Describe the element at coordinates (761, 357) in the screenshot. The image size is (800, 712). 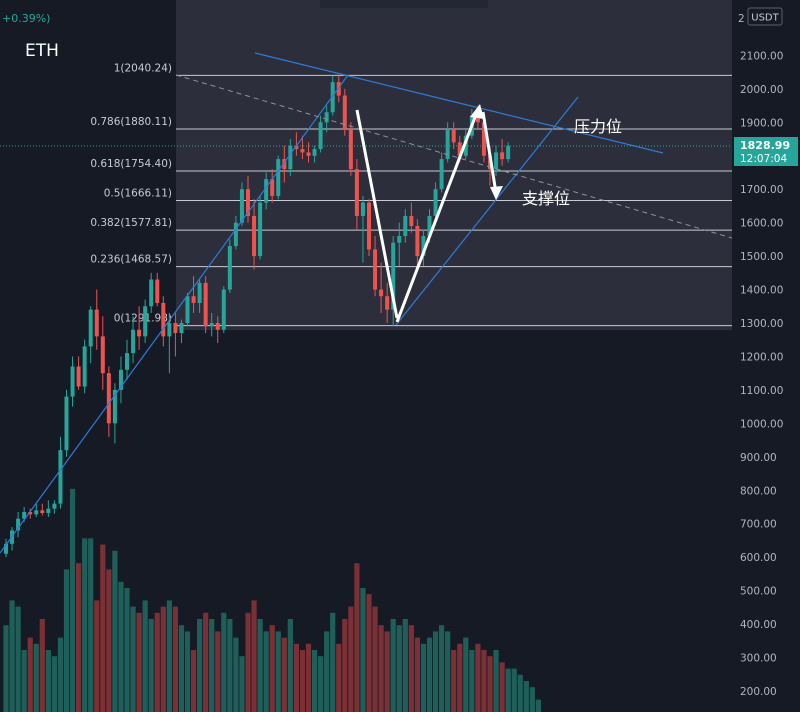
I see `price-tick-label: 1200.00` at that location.